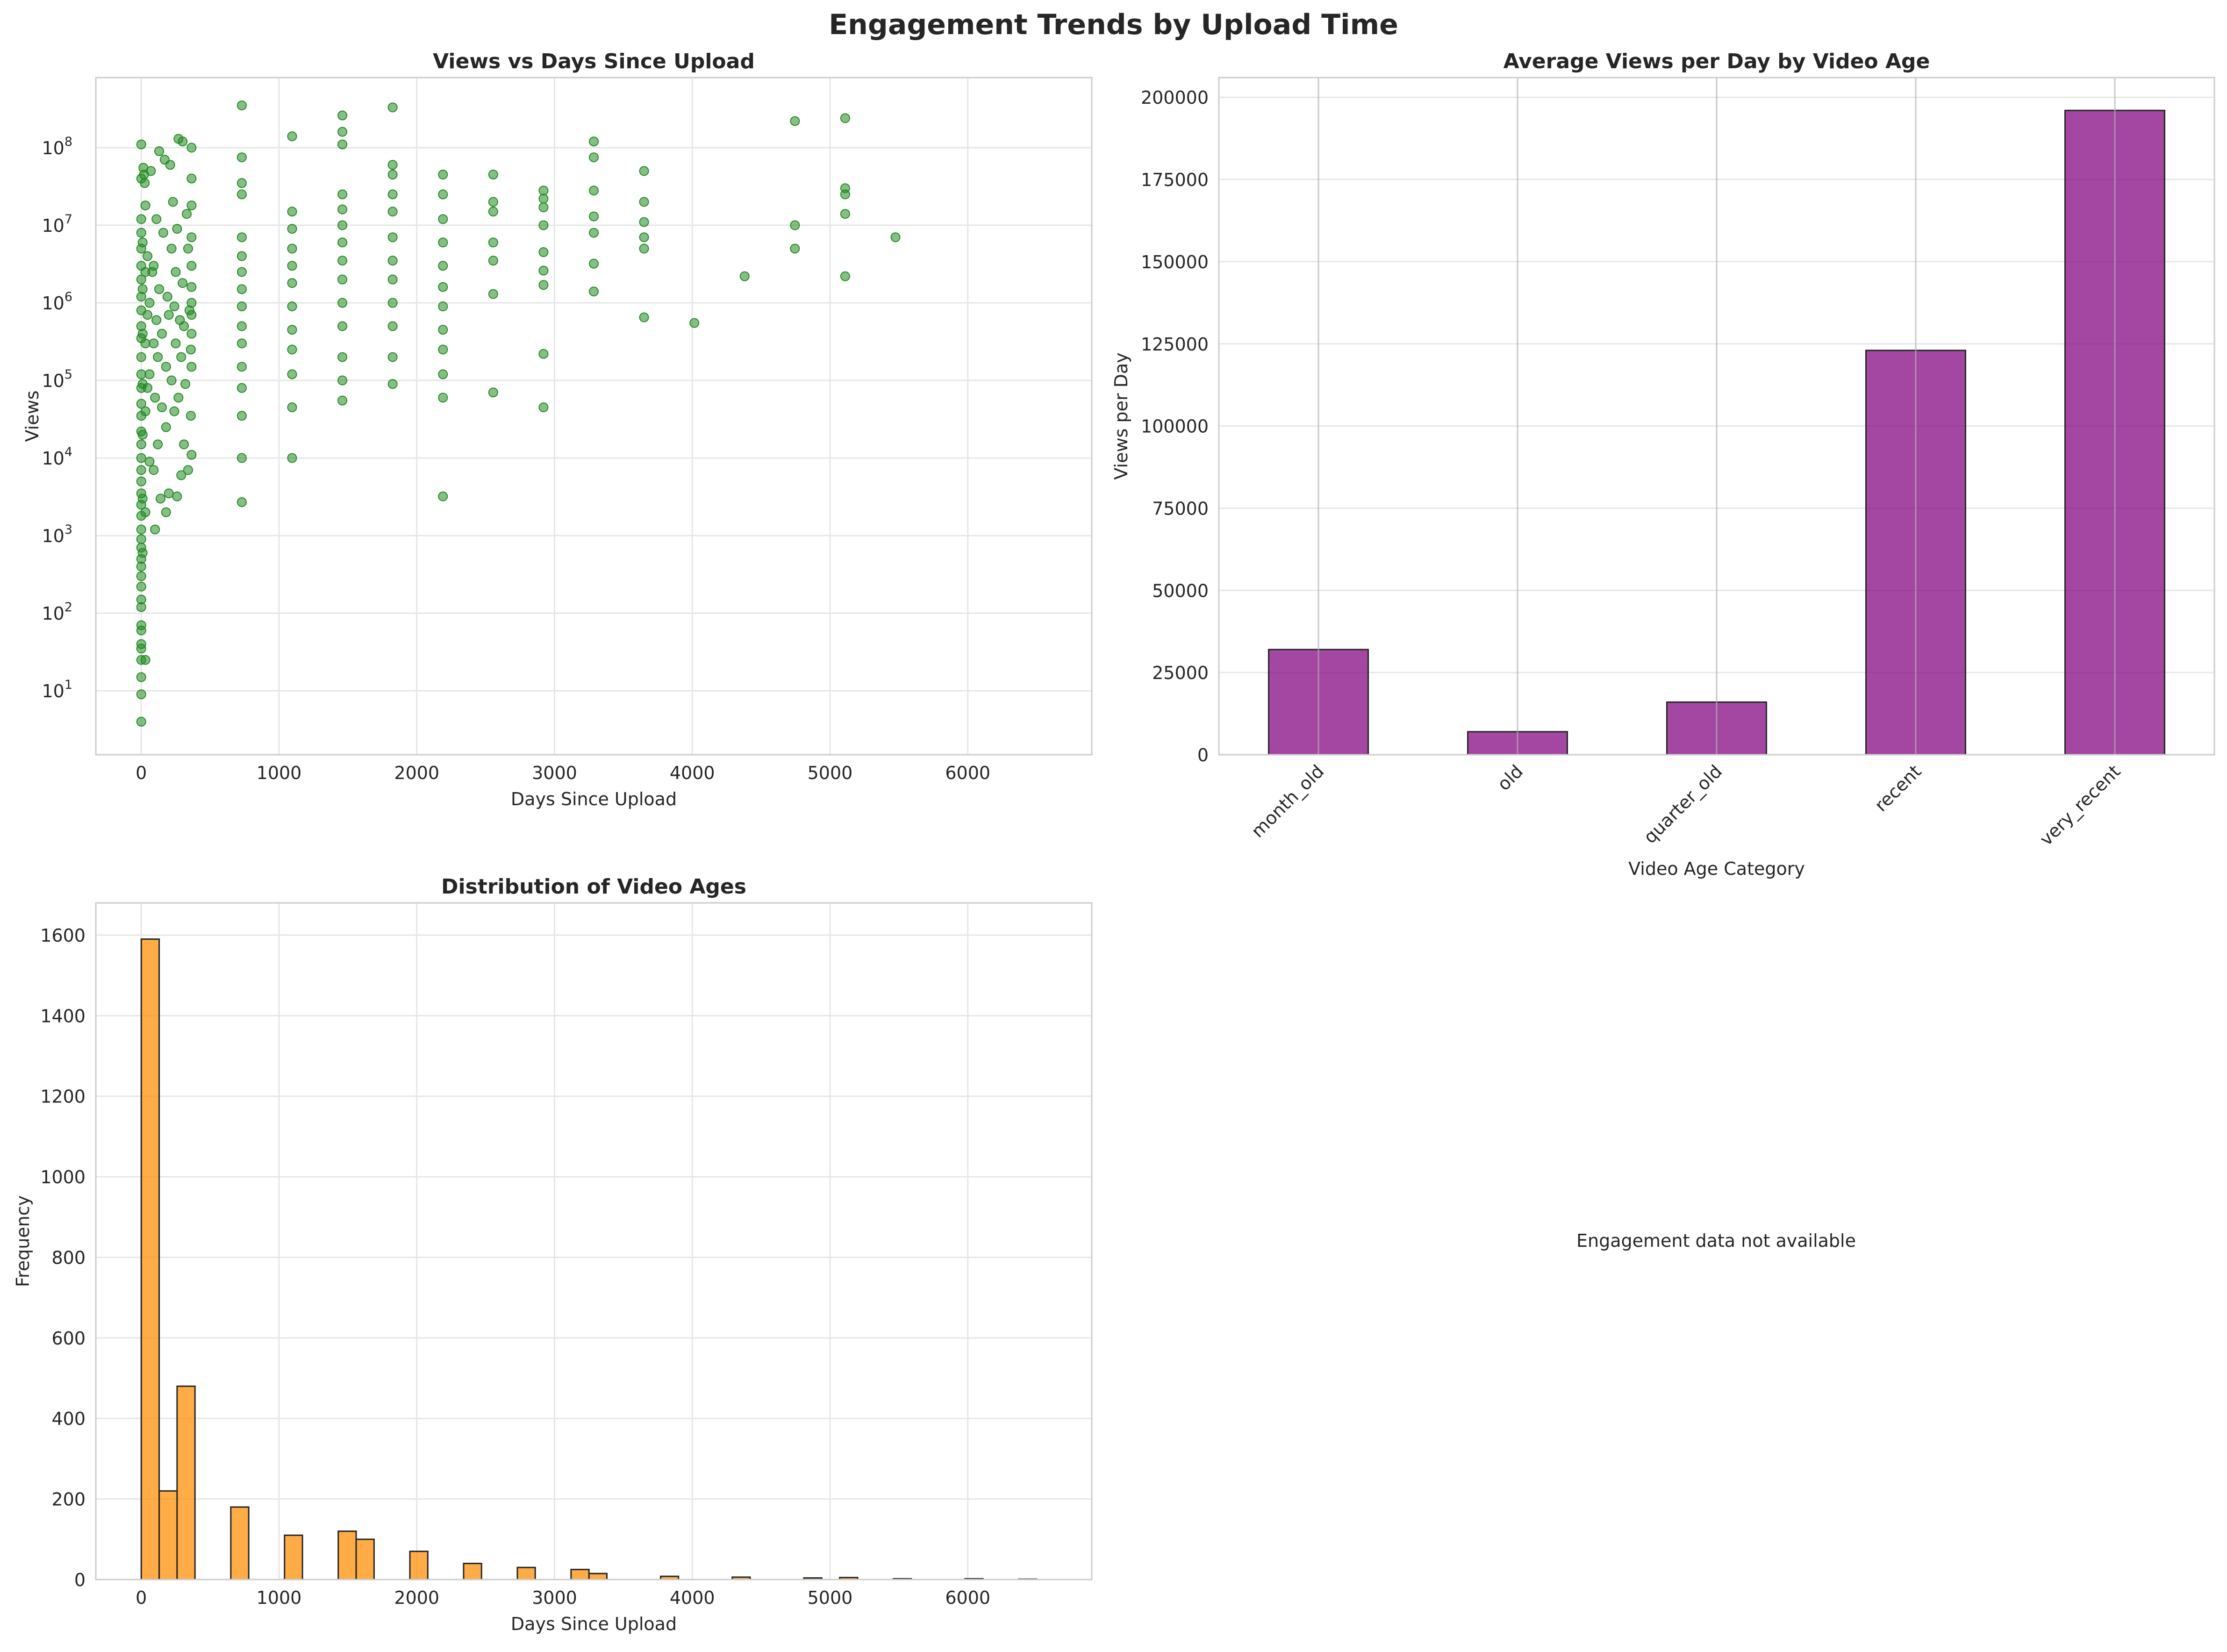 This screenshot has width=2227, height=1652. What do you see at coordinates (554, 1598) in the screenshot?
I see `histogram-x-tick-label: 3000` at bounding box center [554, 1598].